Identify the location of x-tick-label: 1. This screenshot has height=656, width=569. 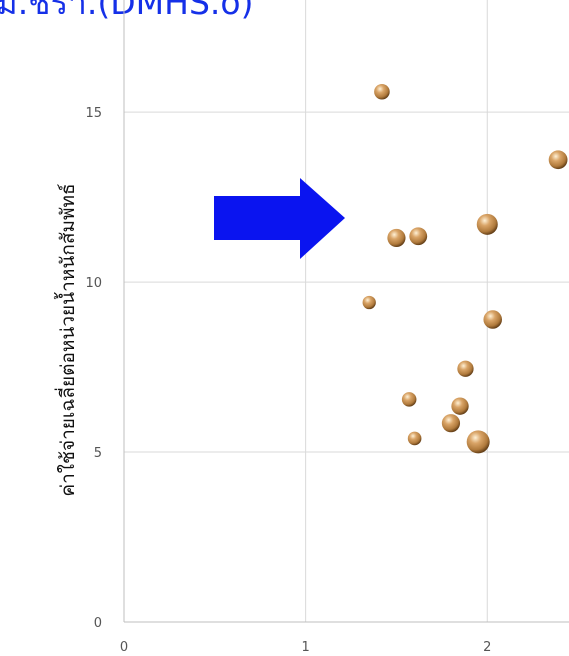
(305, 647).